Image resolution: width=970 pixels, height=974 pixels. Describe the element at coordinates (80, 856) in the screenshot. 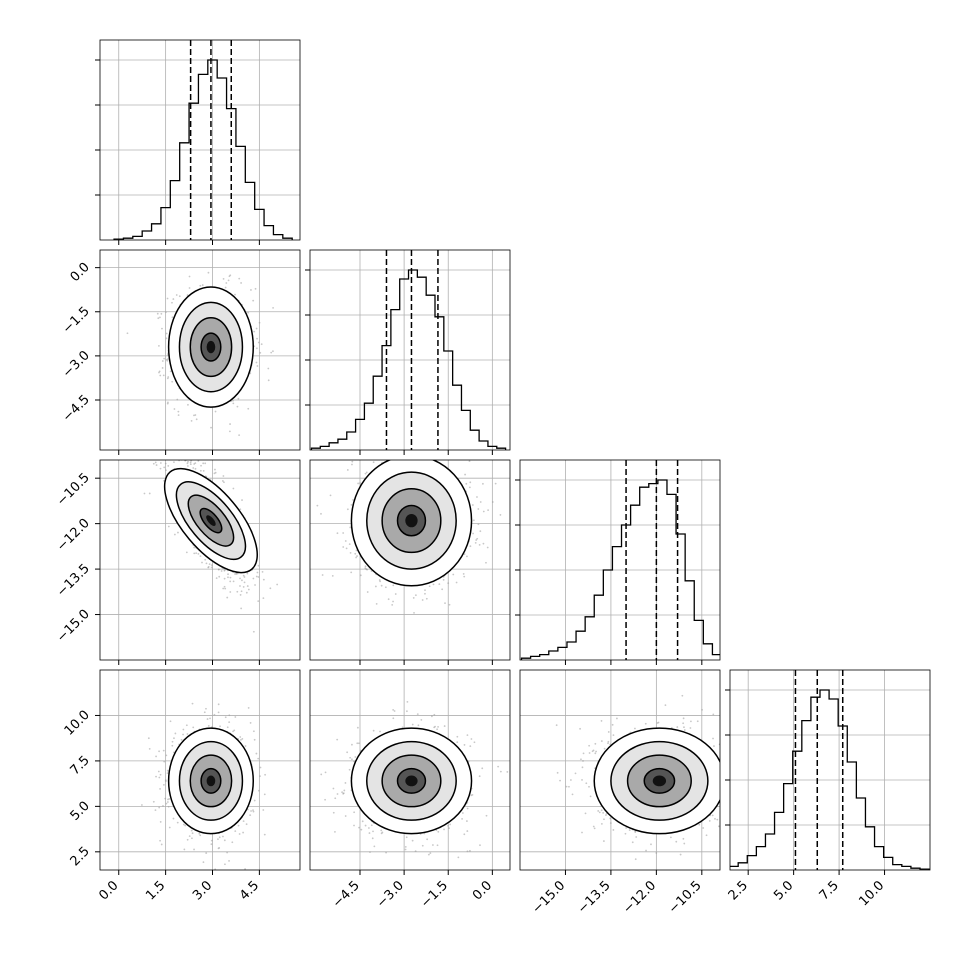

I see `ytick-label: 2.5` at that location.